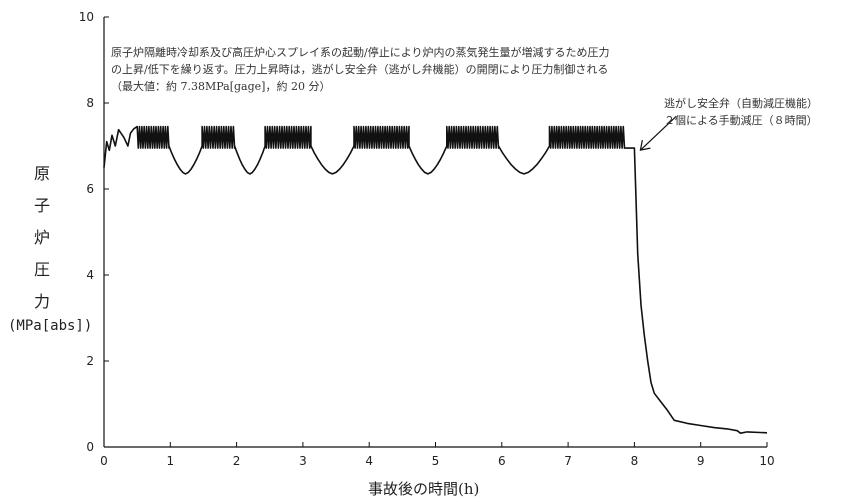  What do you see at coordinates (741, 112) in the screenshot?
I see `annotation-text: 逃がし安全弁（自動減圧機能） ２個による手動減圧（８時間）` at bounding box center [741, 112].